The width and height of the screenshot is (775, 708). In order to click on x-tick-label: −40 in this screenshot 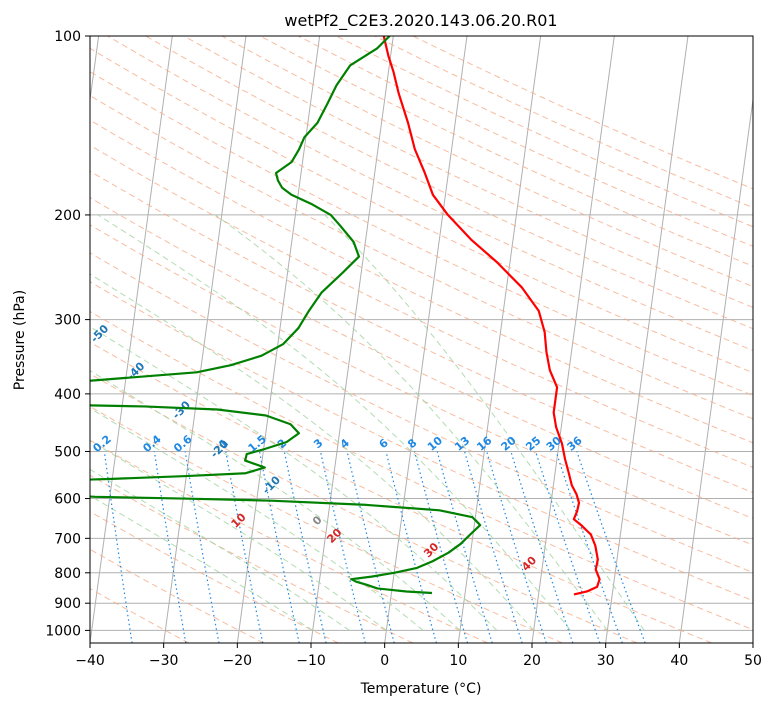, I will do `click(90, 661)`.